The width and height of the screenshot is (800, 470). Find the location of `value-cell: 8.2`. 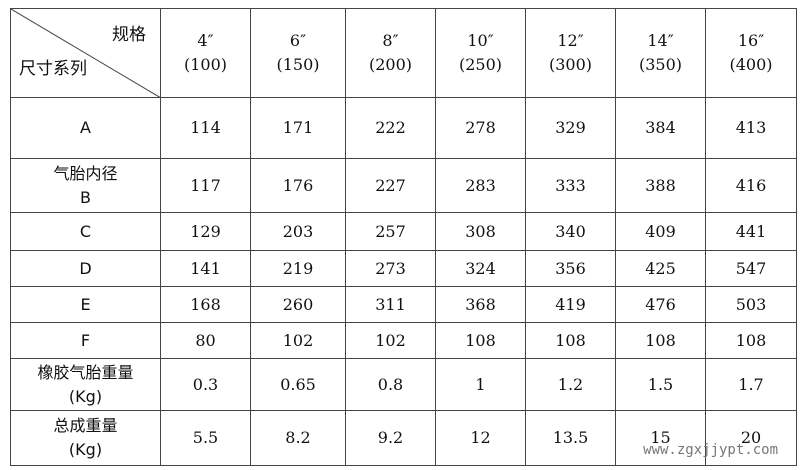

value-cell: 8.2 is located at coordinates (298, 438).